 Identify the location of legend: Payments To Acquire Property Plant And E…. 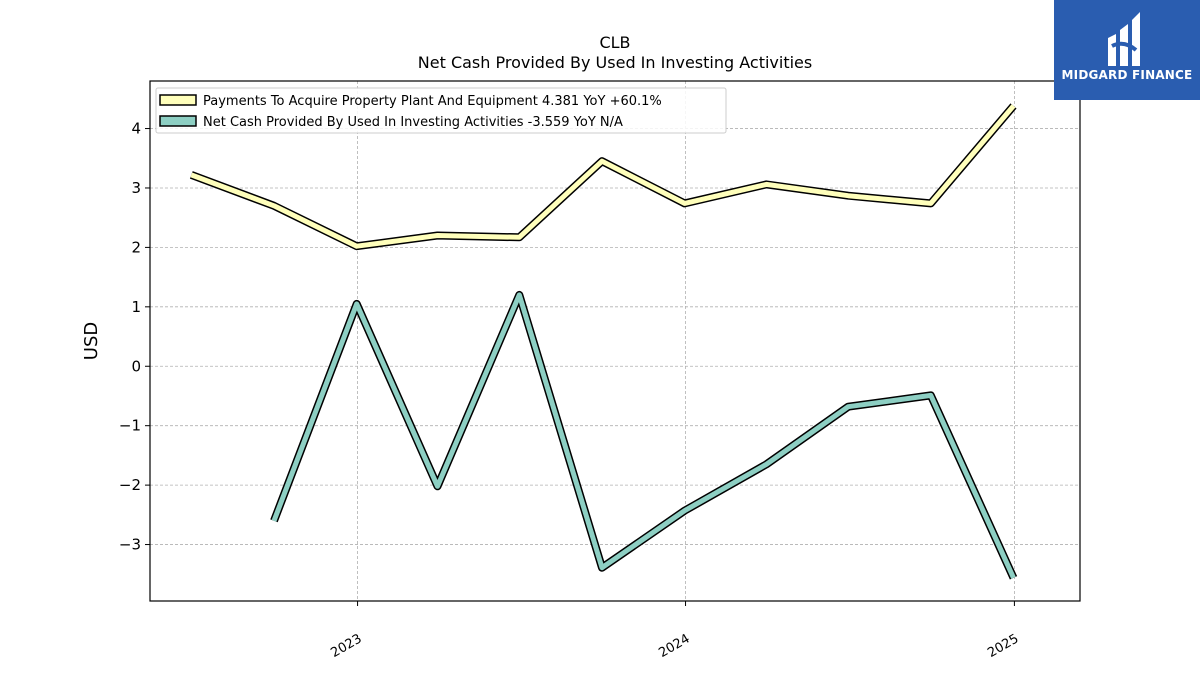
(441, 110).